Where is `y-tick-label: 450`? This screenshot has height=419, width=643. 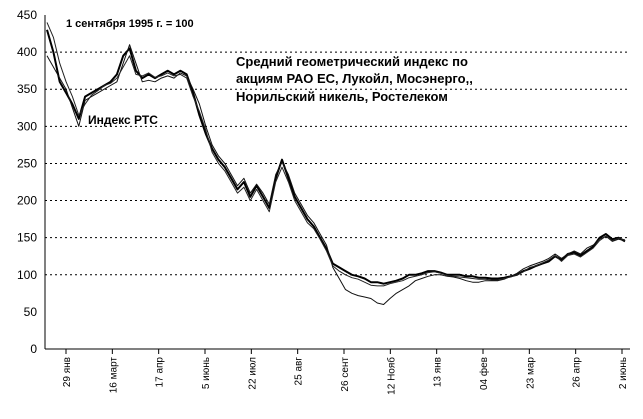
y-tick-label: 450 is located at coordinates (27, 15).